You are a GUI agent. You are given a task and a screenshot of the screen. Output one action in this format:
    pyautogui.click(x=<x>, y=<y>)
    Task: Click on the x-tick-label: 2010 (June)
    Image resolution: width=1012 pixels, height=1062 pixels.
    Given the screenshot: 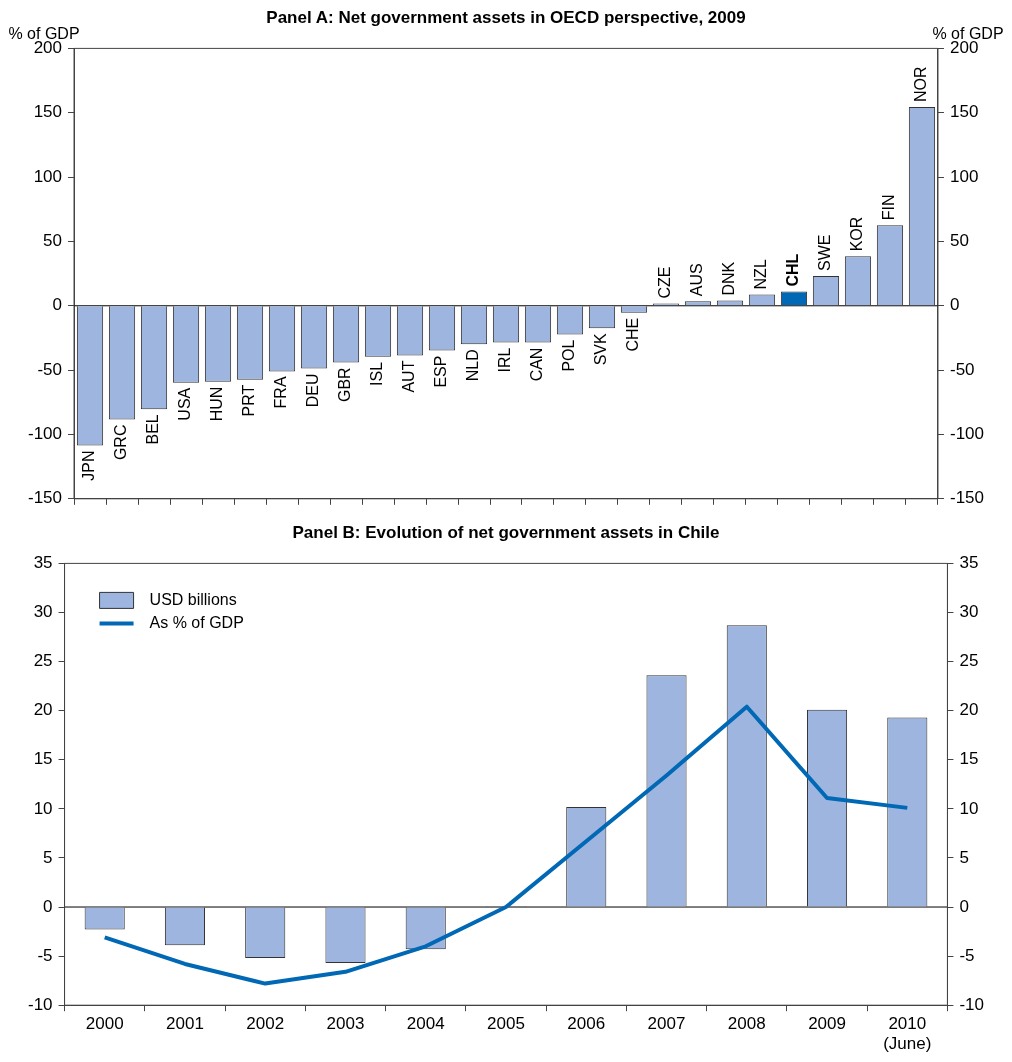 What is the action you would take?
    pyautogui.click(x=907, y=1034)
    